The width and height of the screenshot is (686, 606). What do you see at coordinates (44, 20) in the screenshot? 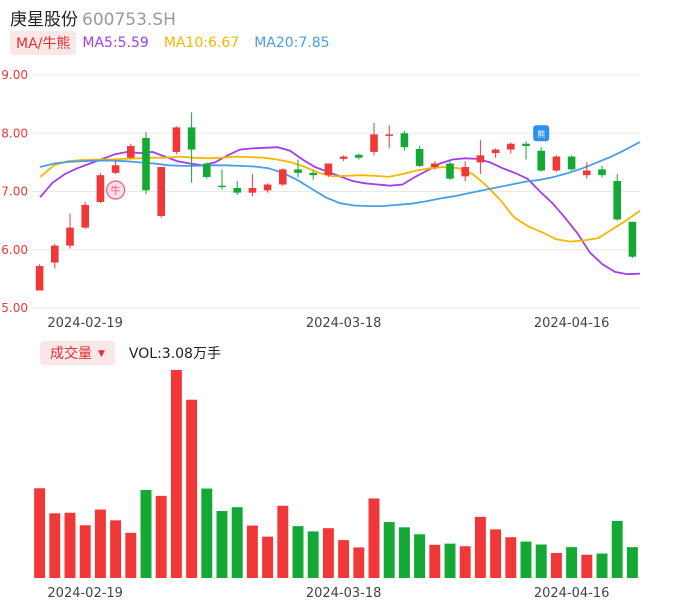
I see `stock-name: 庚星股份` at bounding box center [44, 20].